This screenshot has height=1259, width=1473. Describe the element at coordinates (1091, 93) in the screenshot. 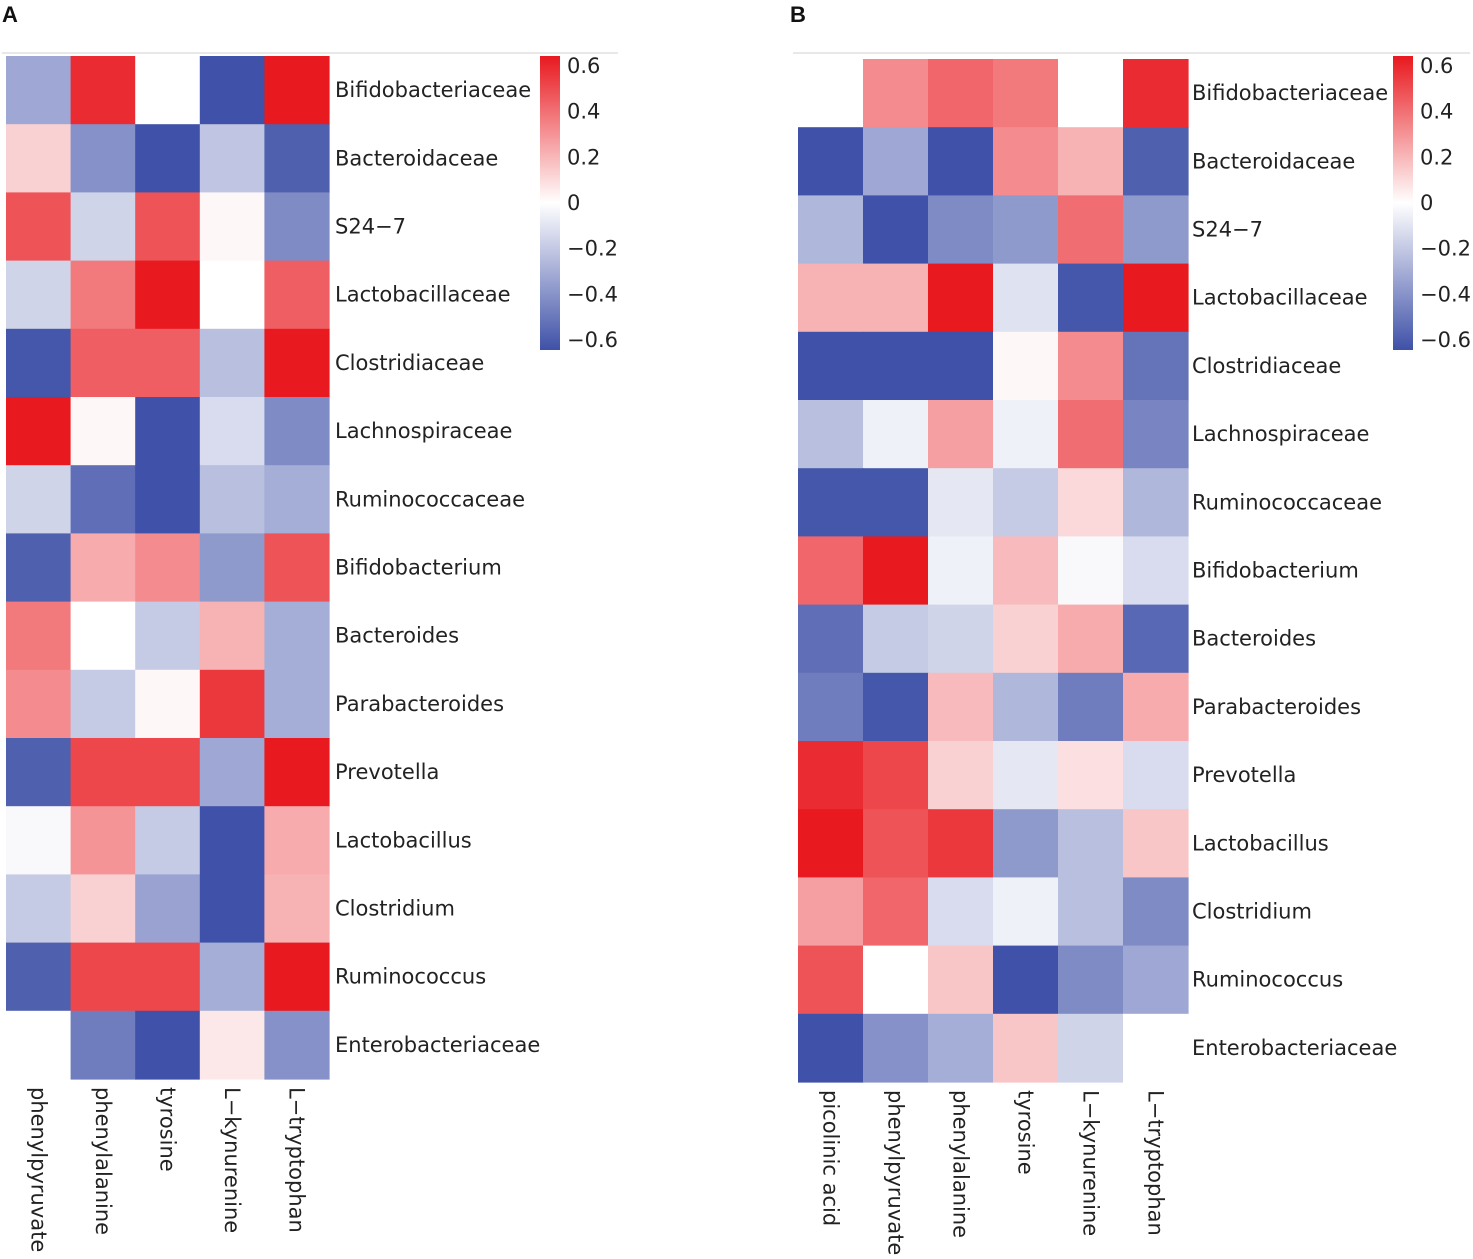

I see `heatmap-b-cell-r0-c4` at that location.